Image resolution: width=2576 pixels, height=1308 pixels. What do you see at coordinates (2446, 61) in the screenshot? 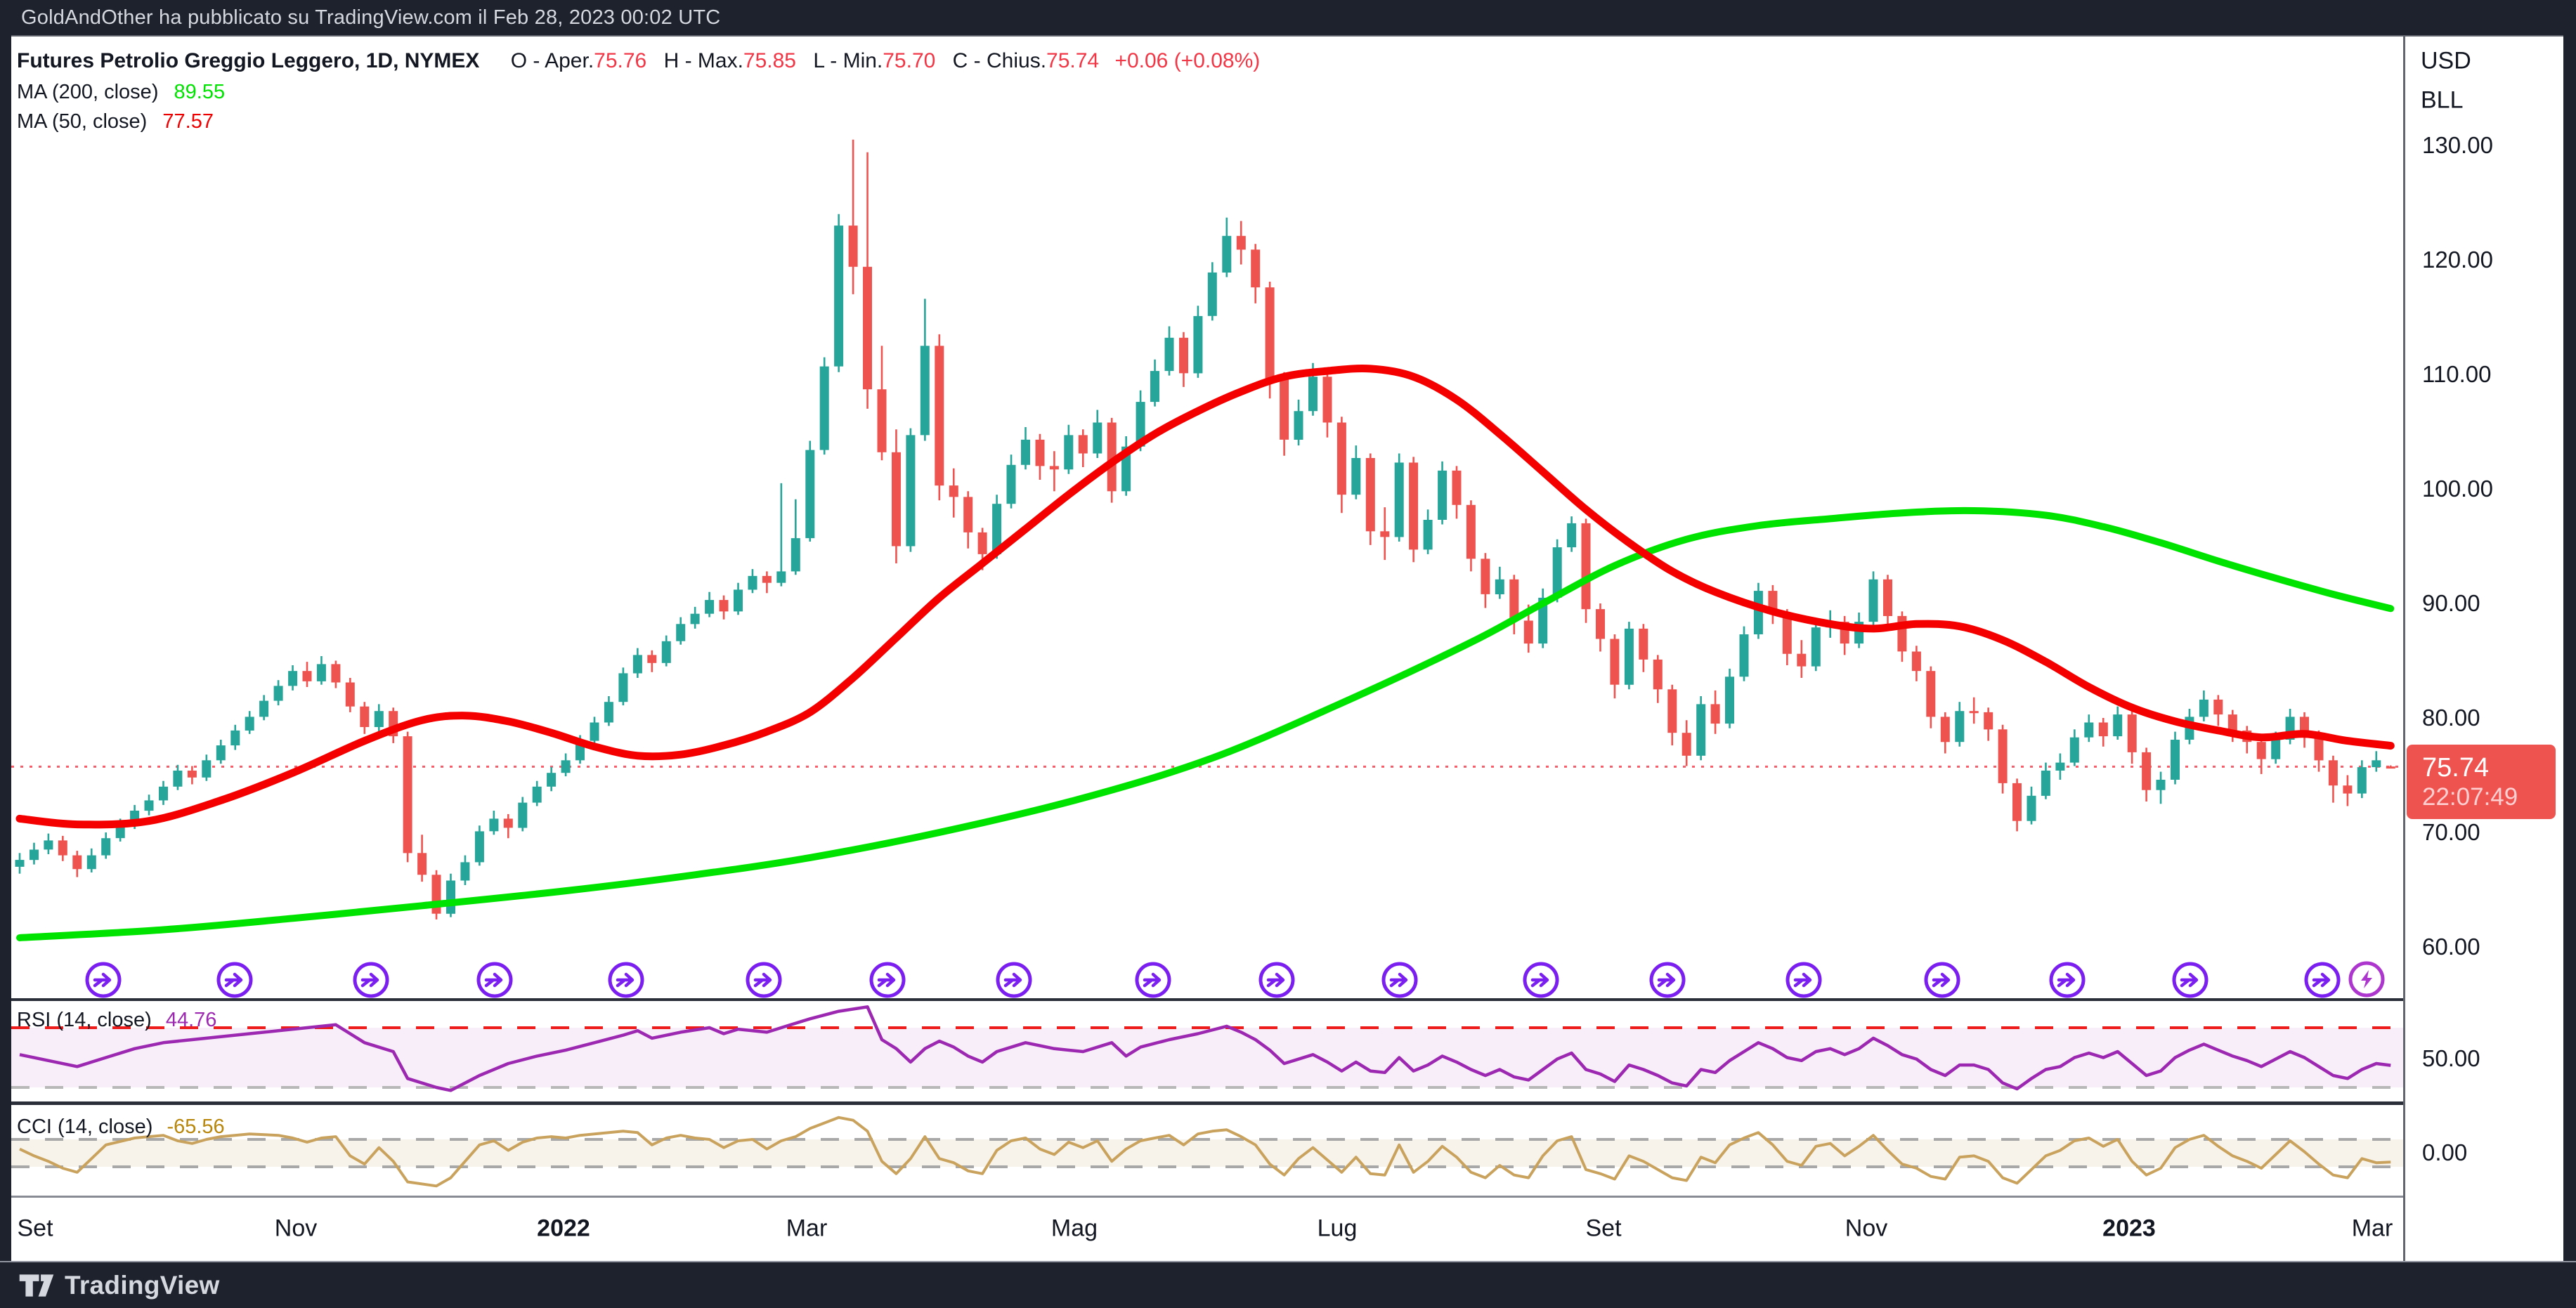
I see `axis-currency: USD` at bounding box center [2446, 61].